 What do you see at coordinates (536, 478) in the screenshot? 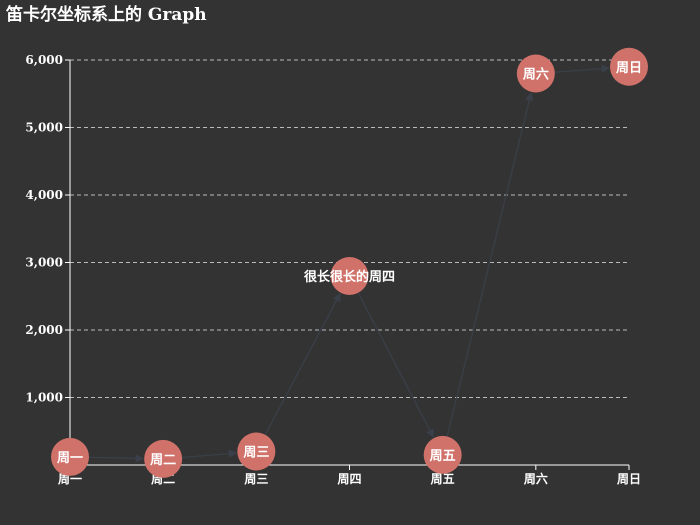
I see `x-tick-label: 周六` at bounding box center [536, 478].